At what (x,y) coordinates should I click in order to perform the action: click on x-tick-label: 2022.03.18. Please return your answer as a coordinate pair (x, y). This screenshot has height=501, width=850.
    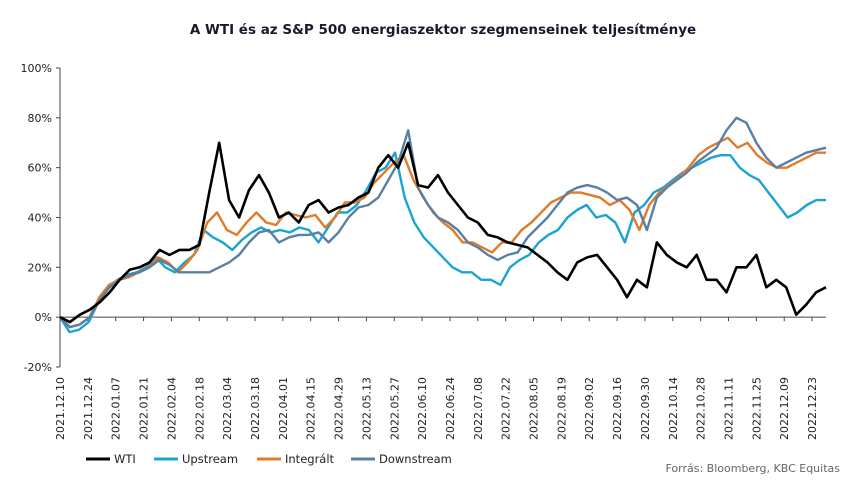
    Looking at the image, I should click on (255, 408).